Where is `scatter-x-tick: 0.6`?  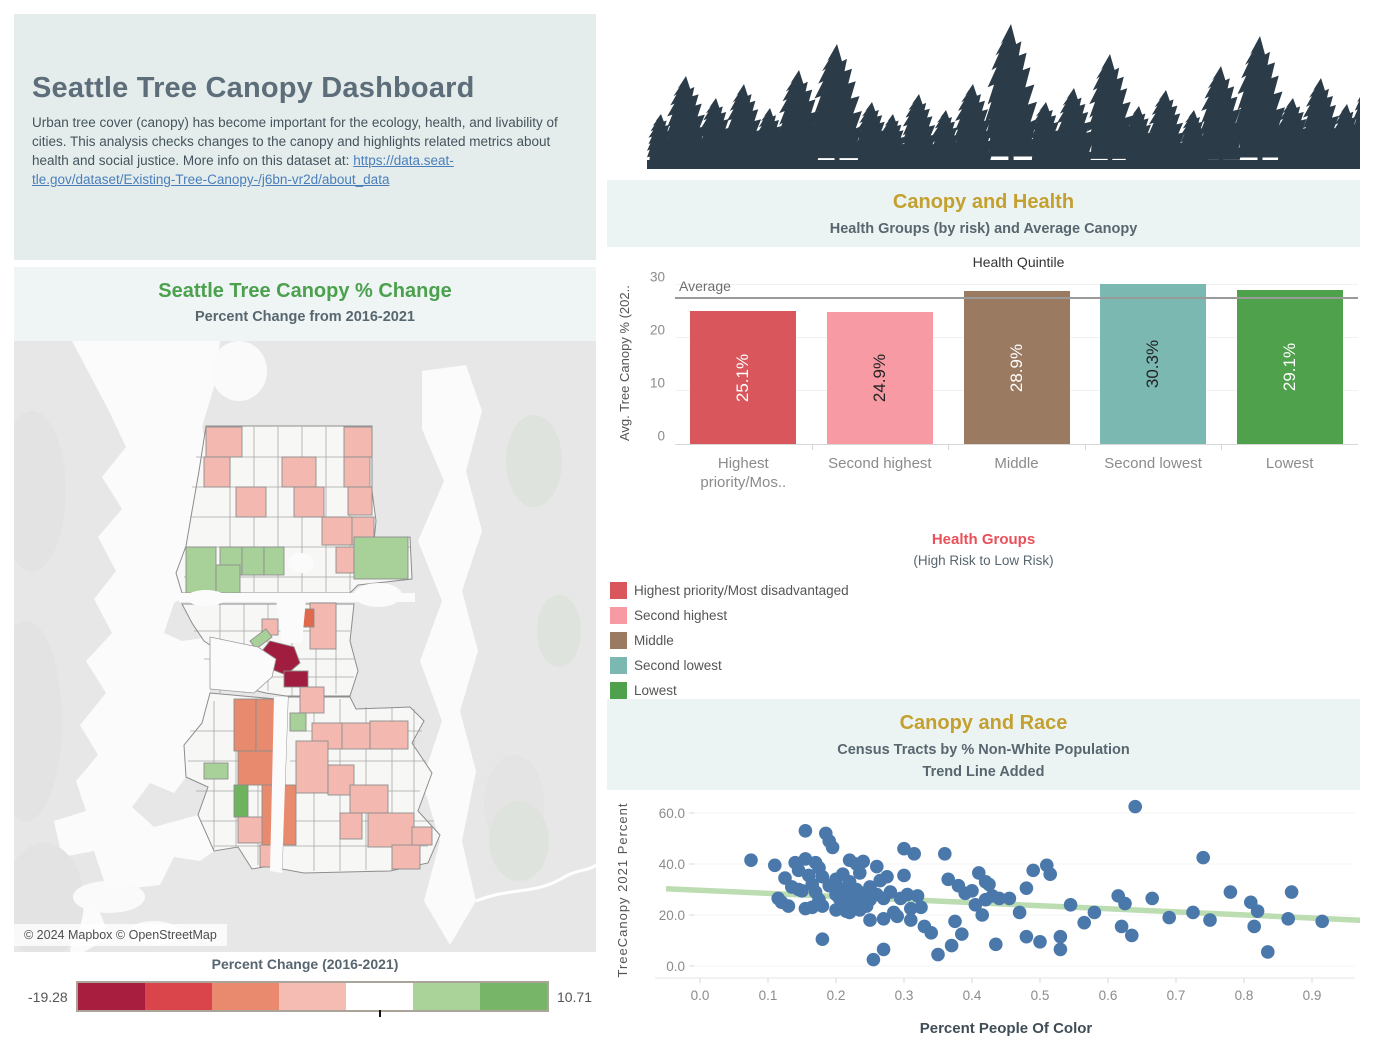
scatter-x-tick: 0.6 is located at coordinates (1108, 995).